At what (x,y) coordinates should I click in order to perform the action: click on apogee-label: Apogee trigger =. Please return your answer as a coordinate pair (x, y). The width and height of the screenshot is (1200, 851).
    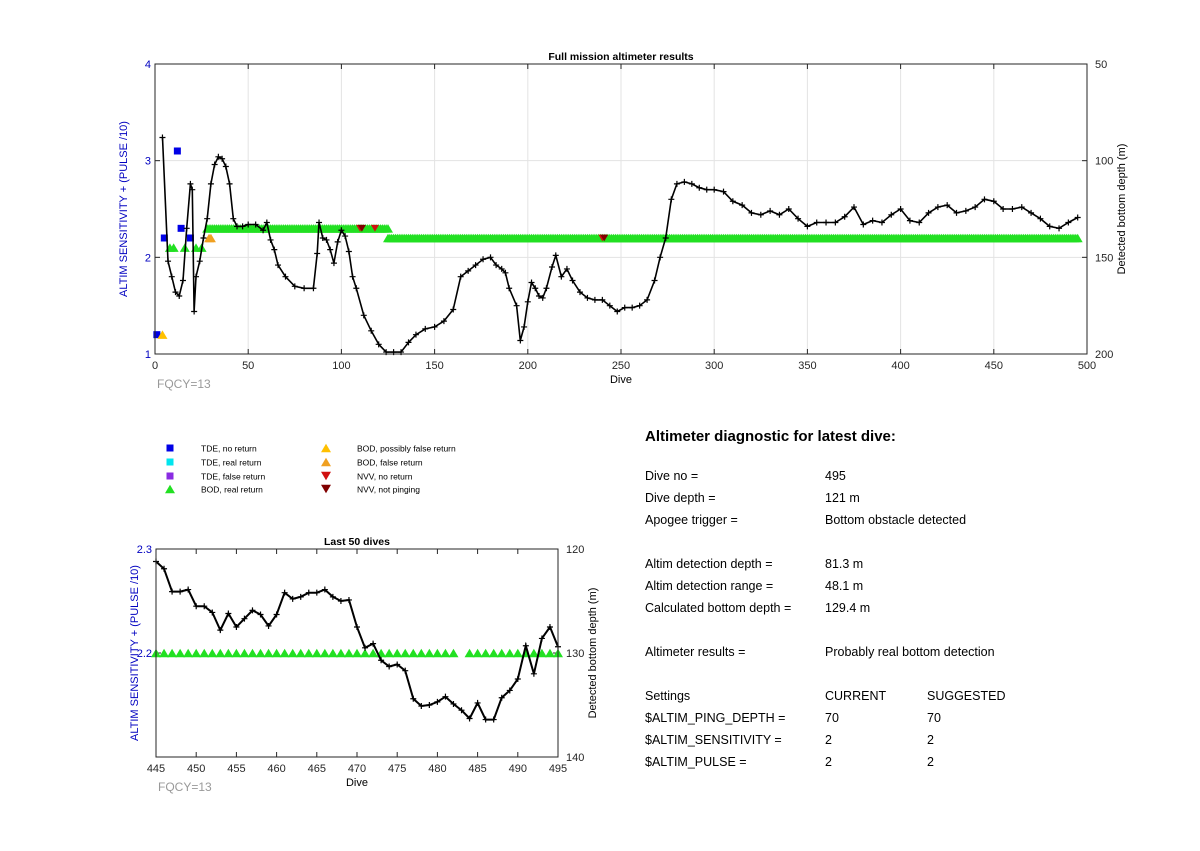
    Looking at the image, I should click on (691, 520).